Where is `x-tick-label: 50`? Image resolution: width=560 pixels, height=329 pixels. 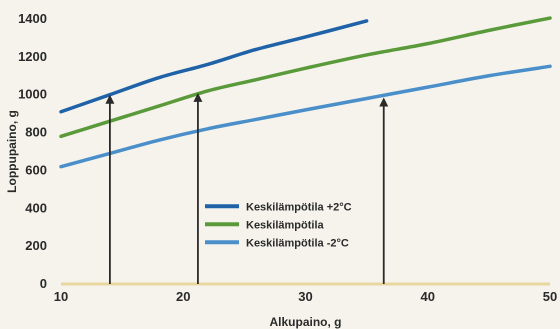
x-tick-label: 50 is located at coordinates (550, 296).